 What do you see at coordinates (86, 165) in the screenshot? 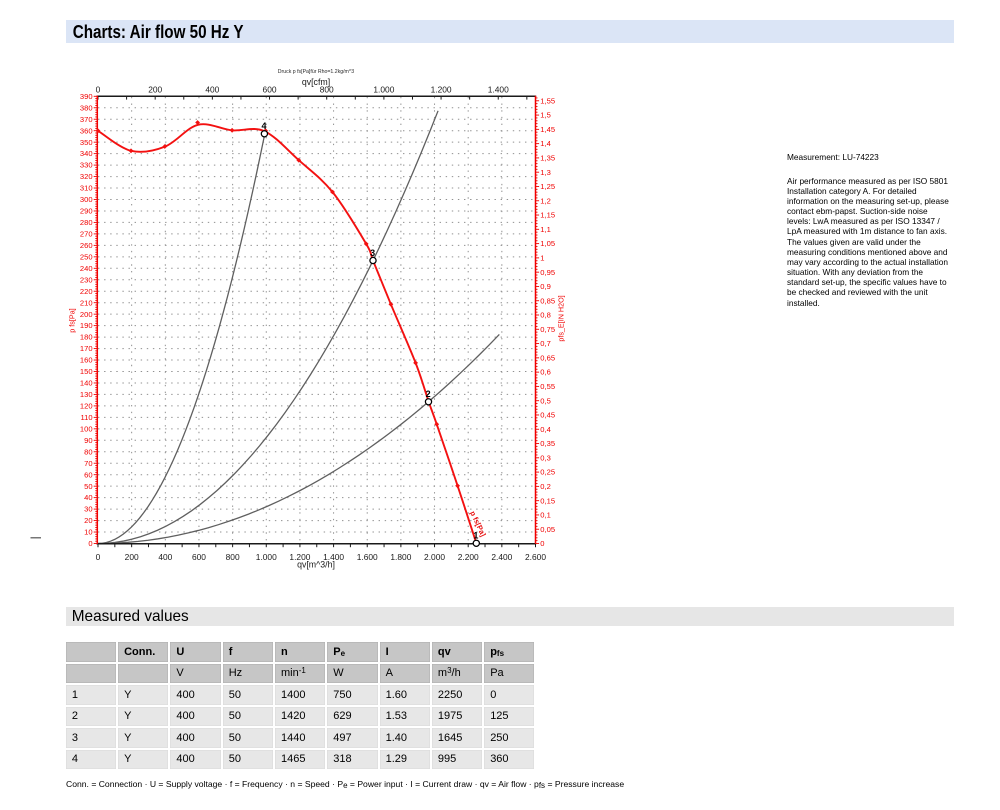
I see `svg-text: 330` at bounding box center [86, 165].